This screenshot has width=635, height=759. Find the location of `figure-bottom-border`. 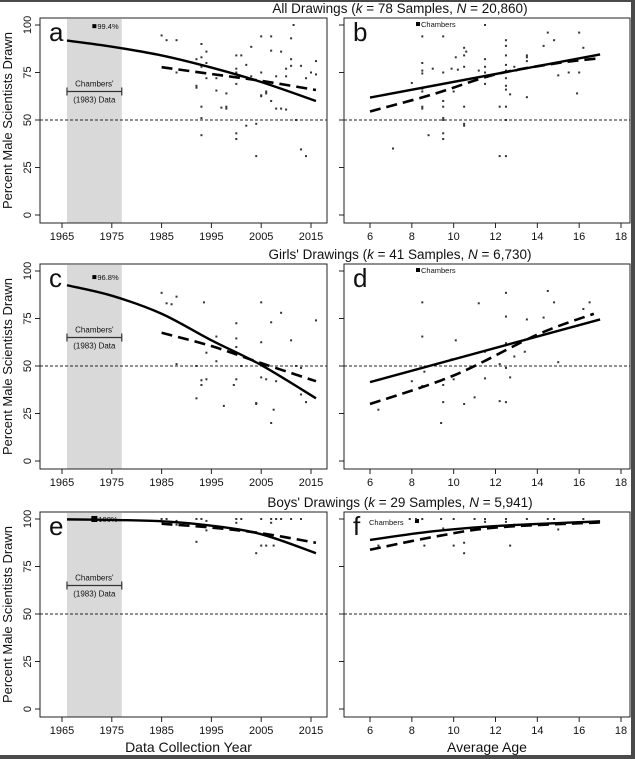

figure-bottom-border is located at coordinates (317, 757).